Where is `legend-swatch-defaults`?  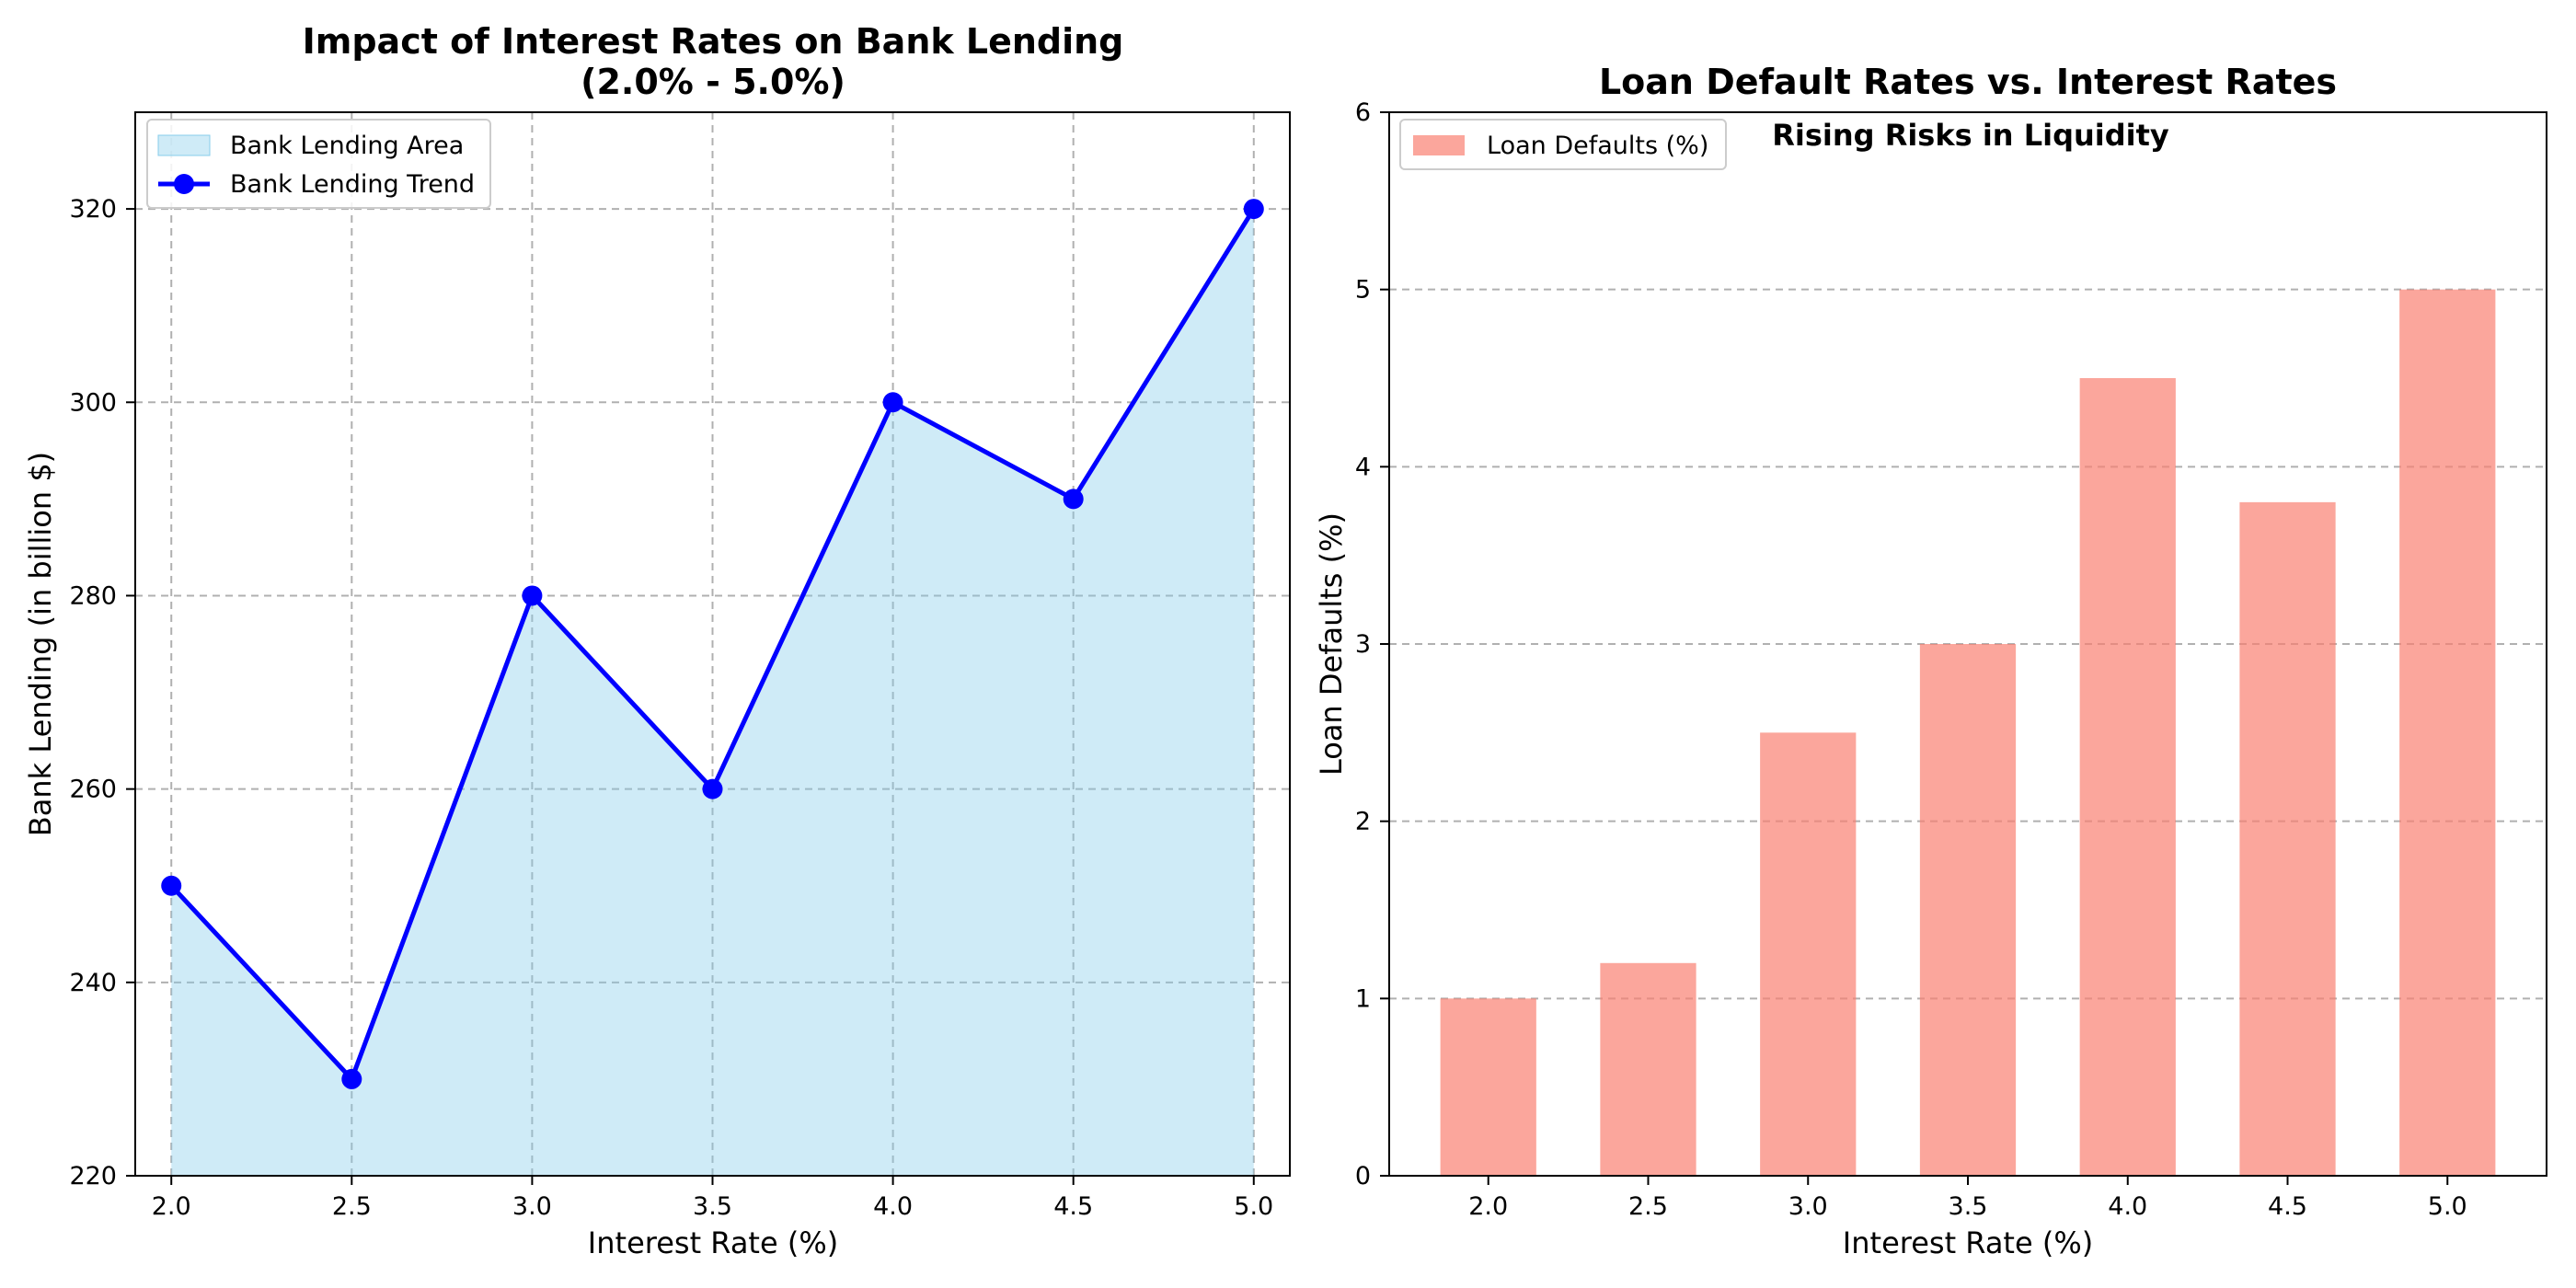
legend-swatch-defaults is located at coordinates (1439, 145).